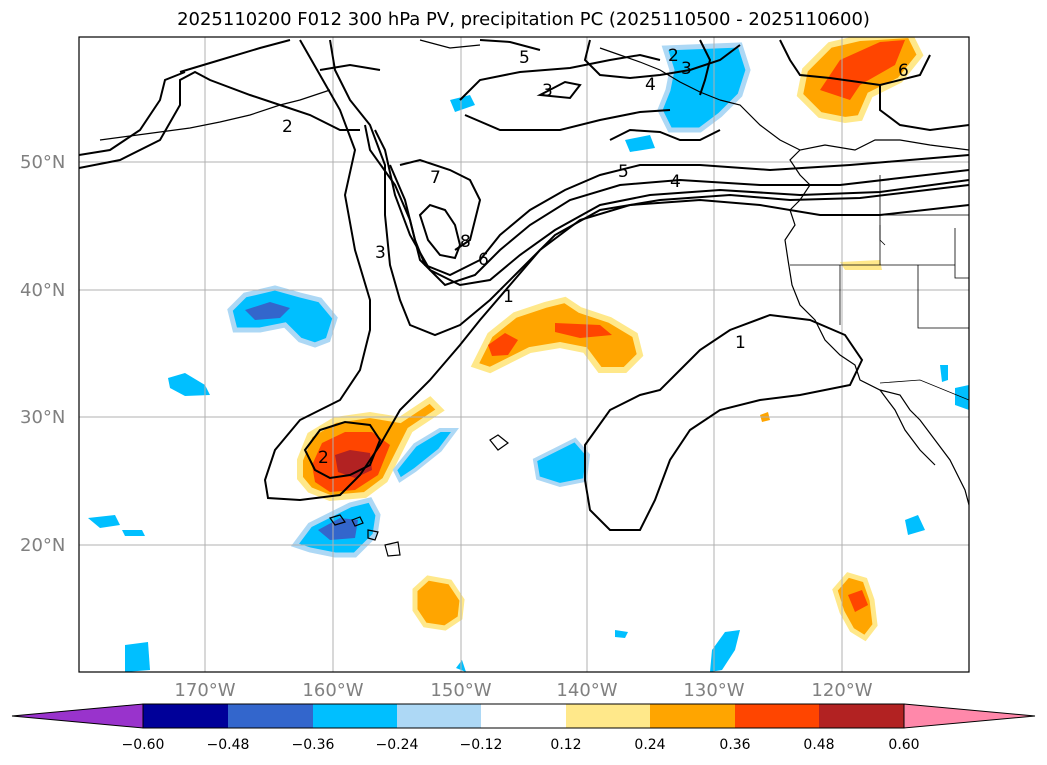  What do you see at coordinates (735, 745) in the screenshot?
I see `colorbar-tick: 0.36` at bounding box center [735, 745].